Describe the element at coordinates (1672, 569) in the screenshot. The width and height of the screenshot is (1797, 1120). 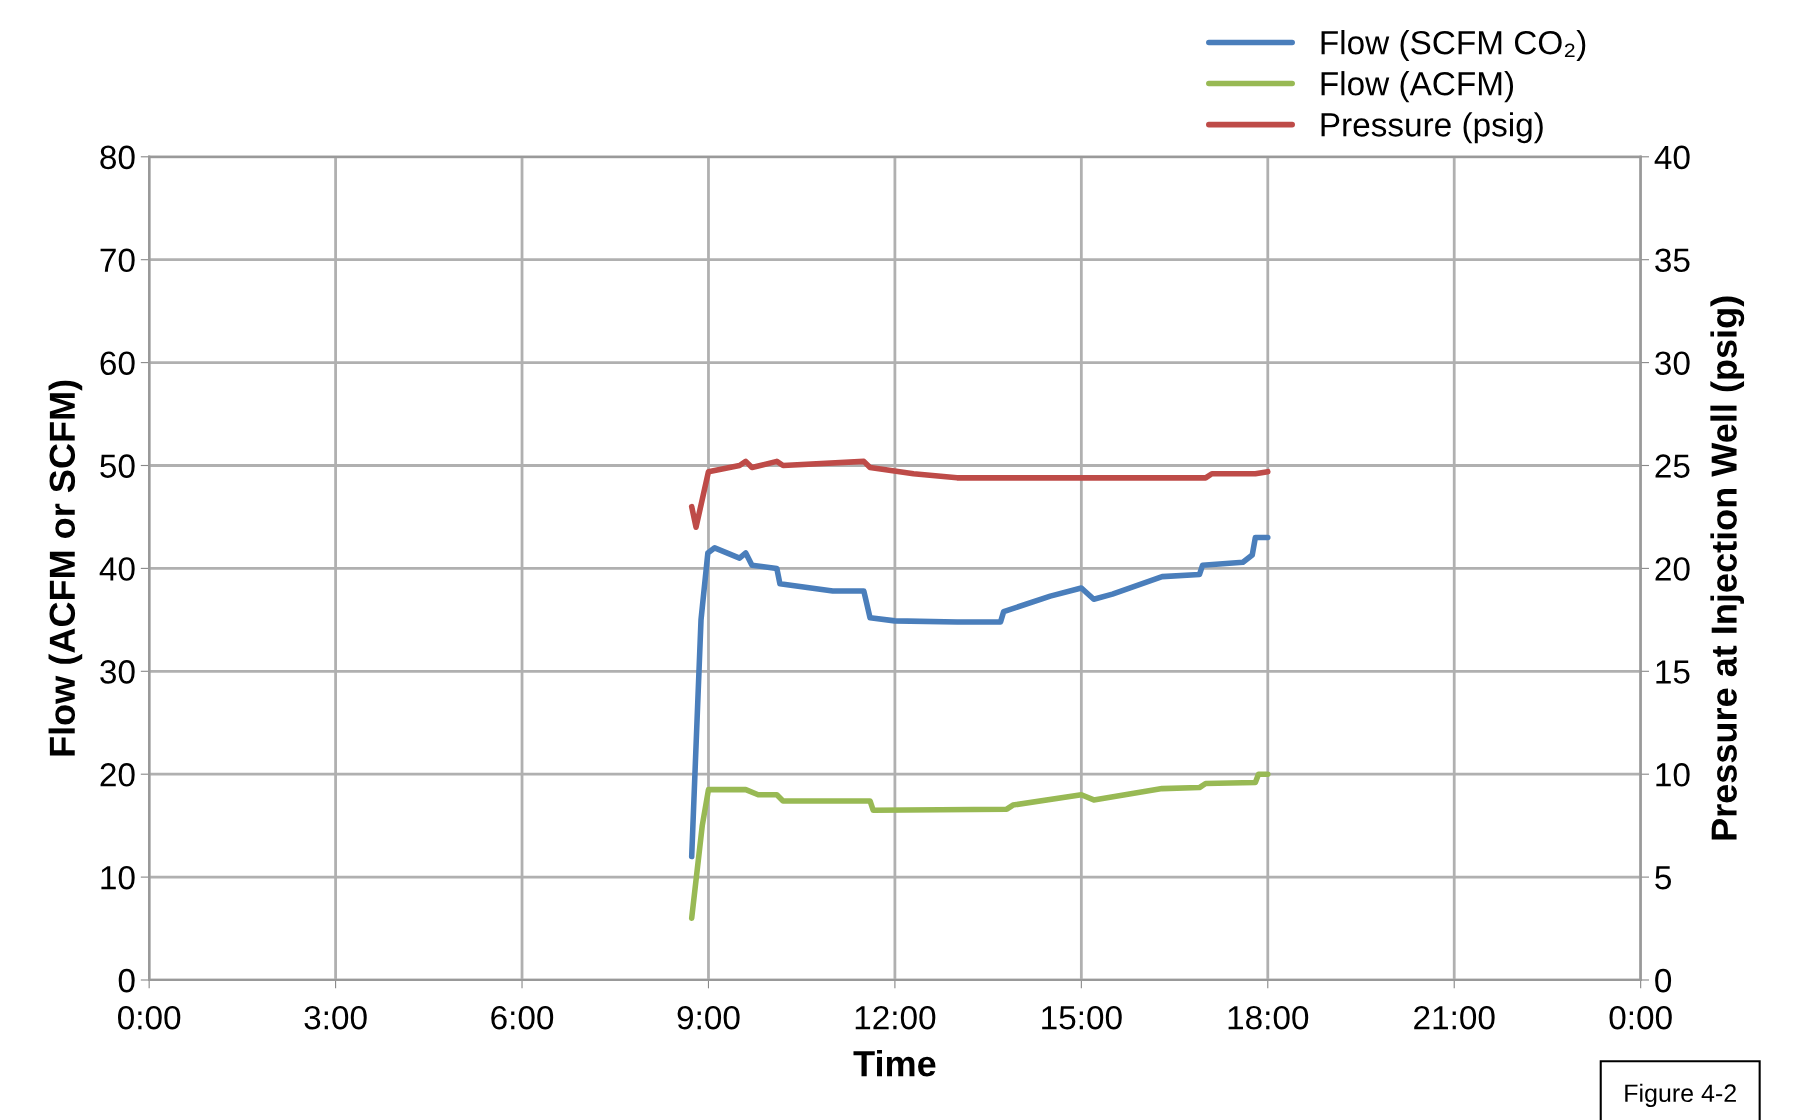
I see `y2-tick-label: 20` at that location.